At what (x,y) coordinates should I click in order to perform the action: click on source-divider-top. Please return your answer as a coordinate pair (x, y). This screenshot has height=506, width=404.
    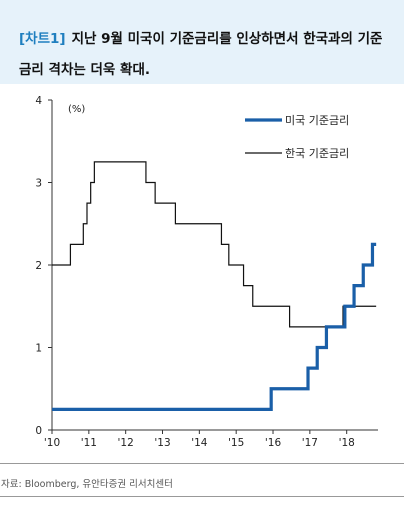
    Looking at the image, I should click on (202, 463).